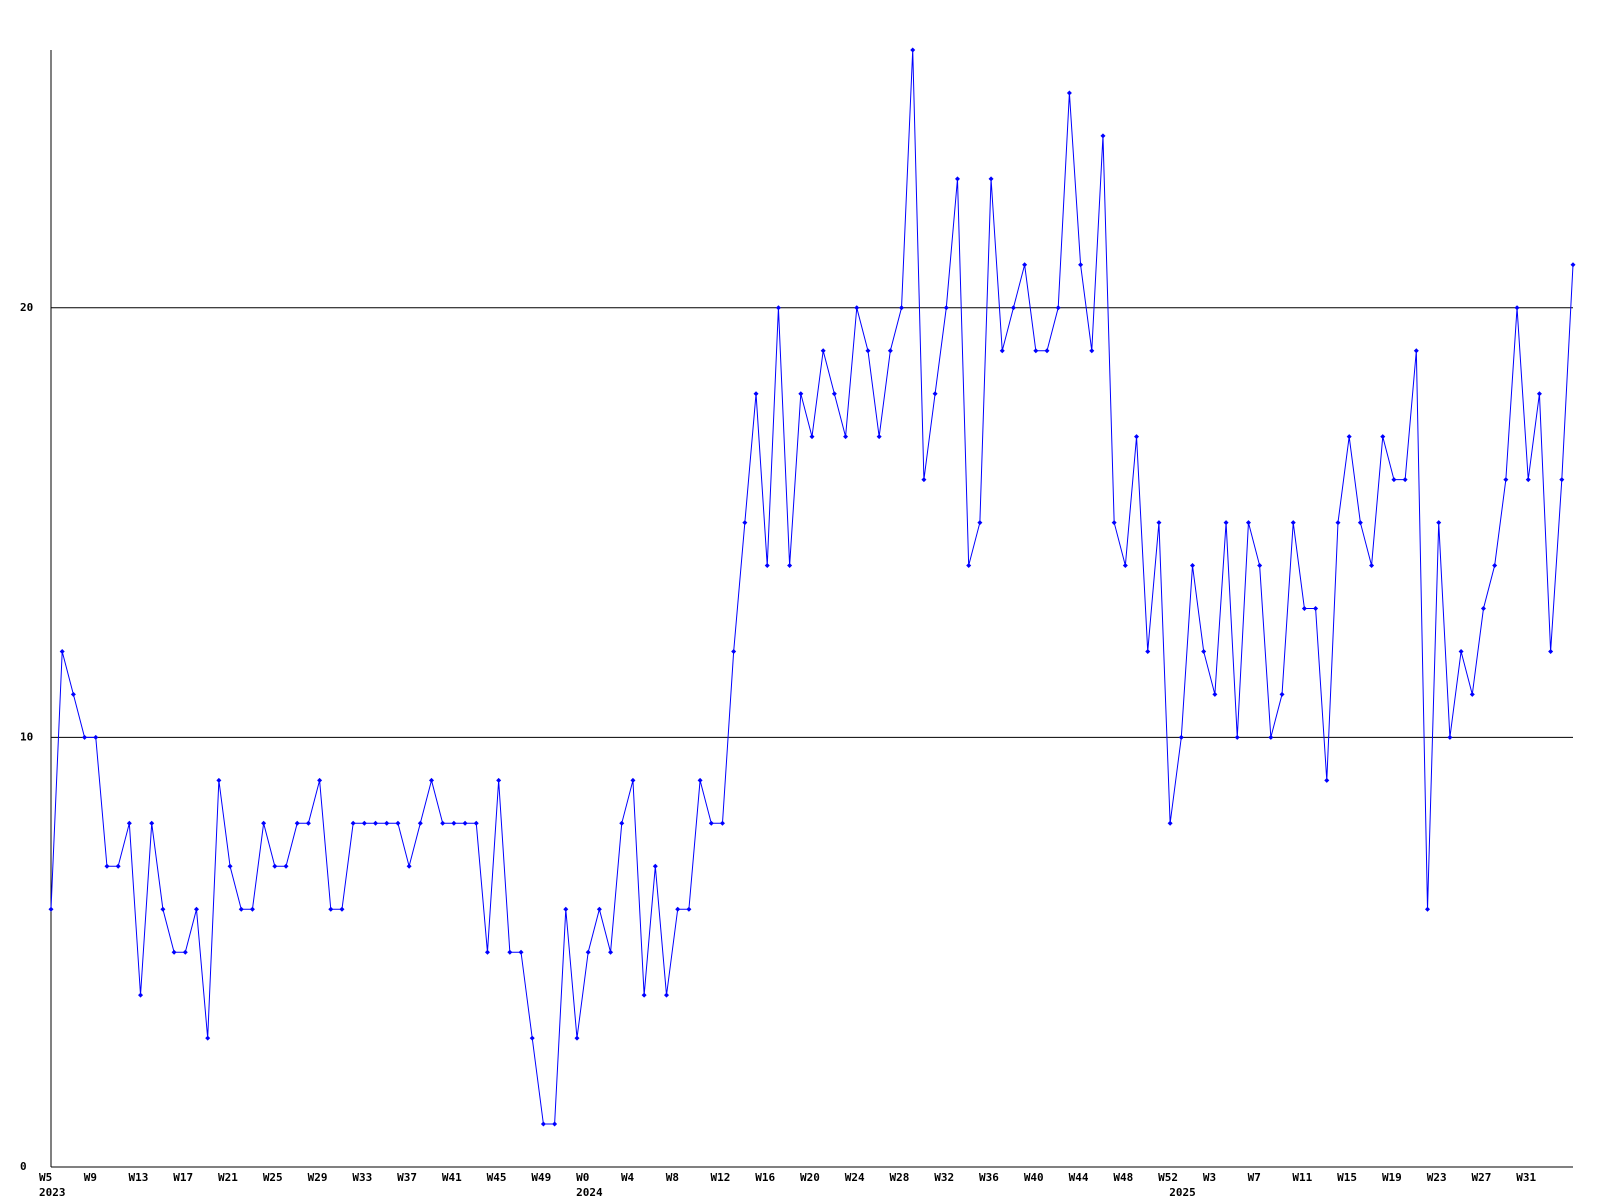  Describe the element at coordinates (362, 1177) in the screenshot. I see `x-tick-label: W33` at that location.